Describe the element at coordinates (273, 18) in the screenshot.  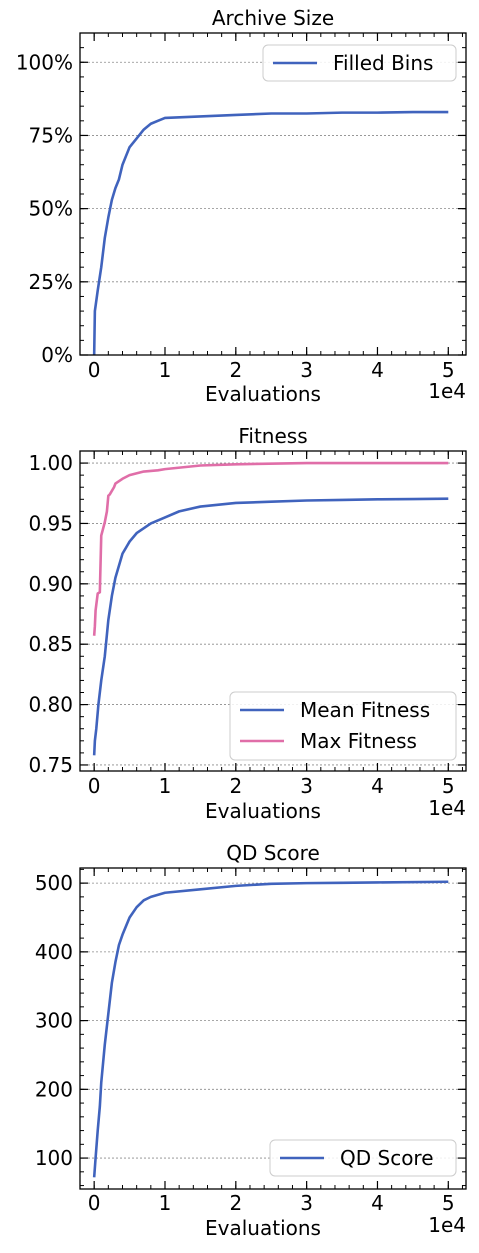
I see `chart-title: Archive Size` at that location.